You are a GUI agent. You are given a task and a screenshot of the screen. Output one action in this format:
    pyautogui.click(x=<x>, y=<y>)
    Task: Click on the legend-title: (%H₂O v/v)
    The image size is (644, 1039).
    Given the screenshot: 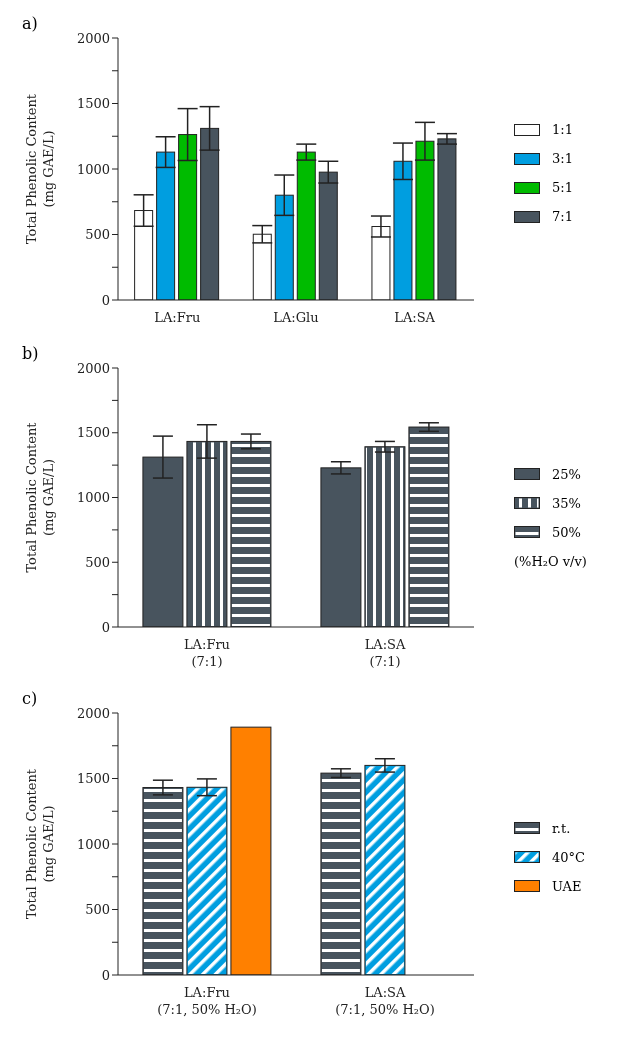 What is the action you would take?
    pyautogui.click(x=551, y=561)
    